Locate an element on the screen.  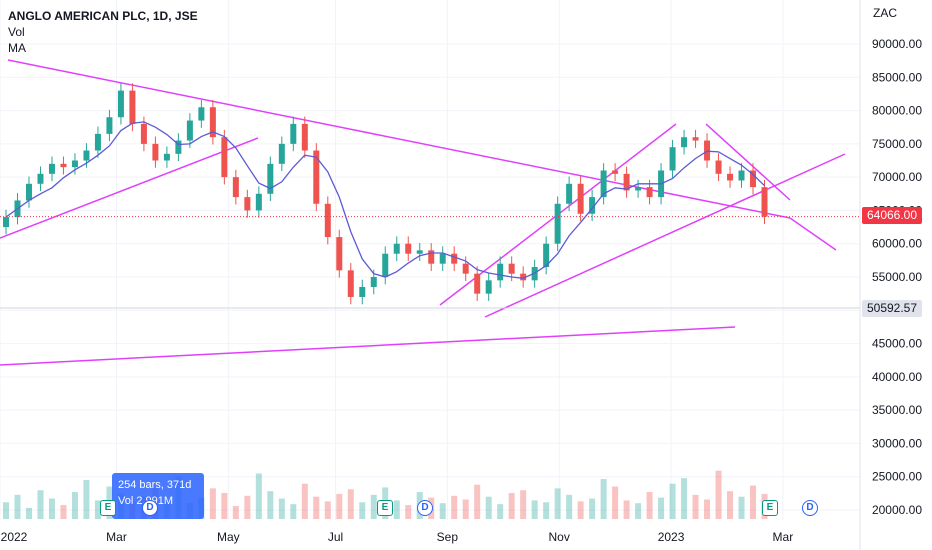
time-axis: 2022 Mar May Jul Sep Nov 2023 Mar is located at coordinates (397, 537).